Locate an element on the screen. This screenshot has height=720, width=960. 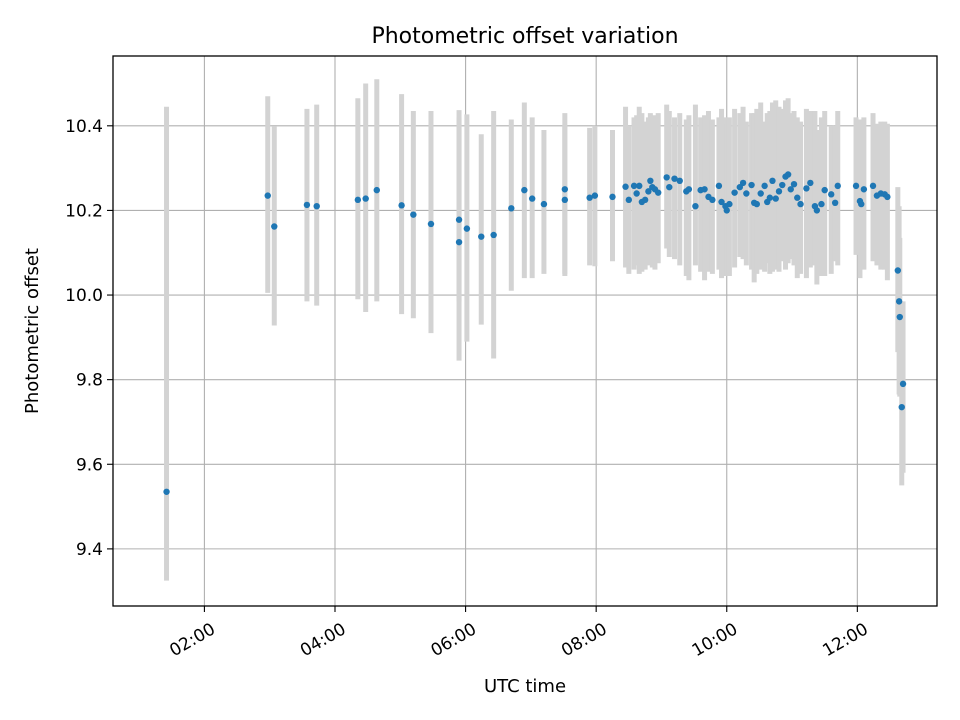
y-tick-label: 9.4 is located at coordinates (89, 550).